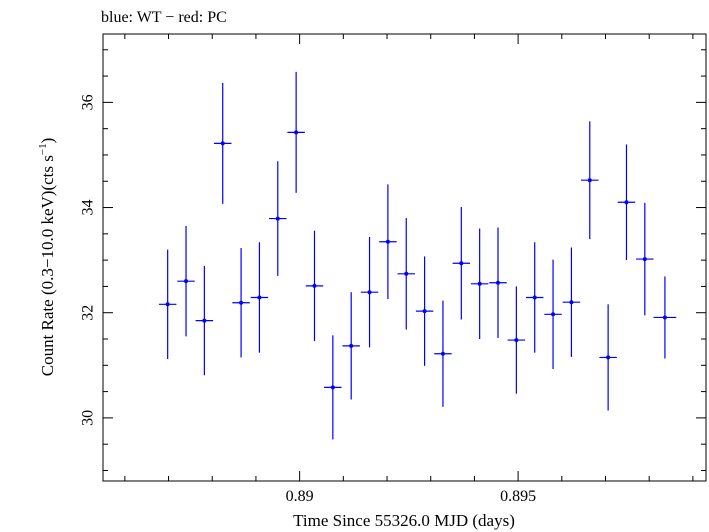 This screenshot has width=709, height=532. I want to click on y-tick-label: 32, so click(88, 313).